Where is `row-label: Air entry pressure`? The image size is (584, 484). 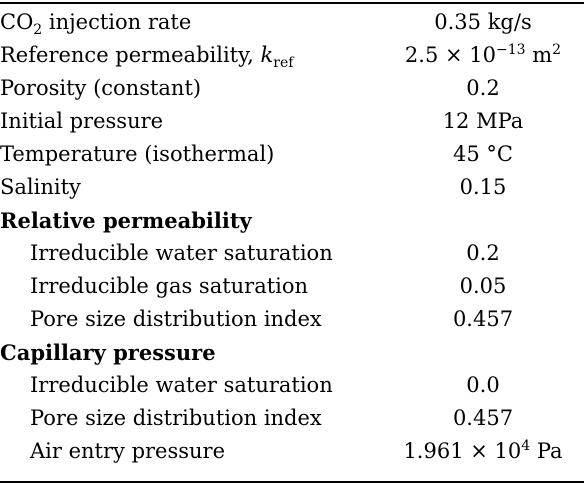
row-label: Air entry pressure is located at coordinates (128, 451).